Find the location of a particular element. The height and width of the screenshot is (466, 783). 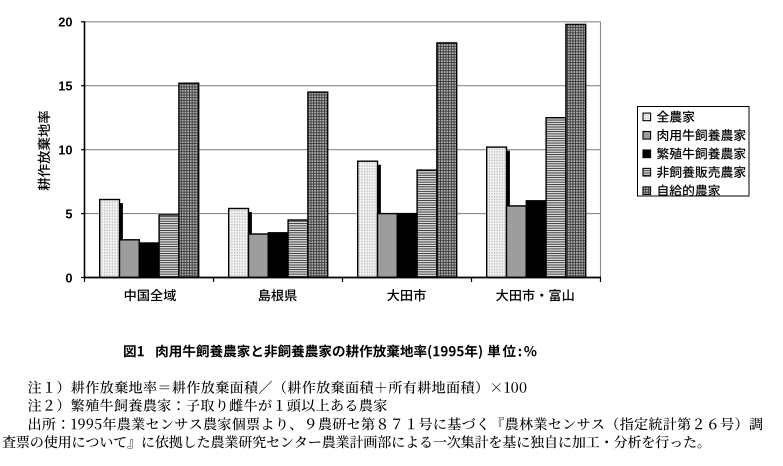

svg-text: 10 is located at coordinates (65, 150).